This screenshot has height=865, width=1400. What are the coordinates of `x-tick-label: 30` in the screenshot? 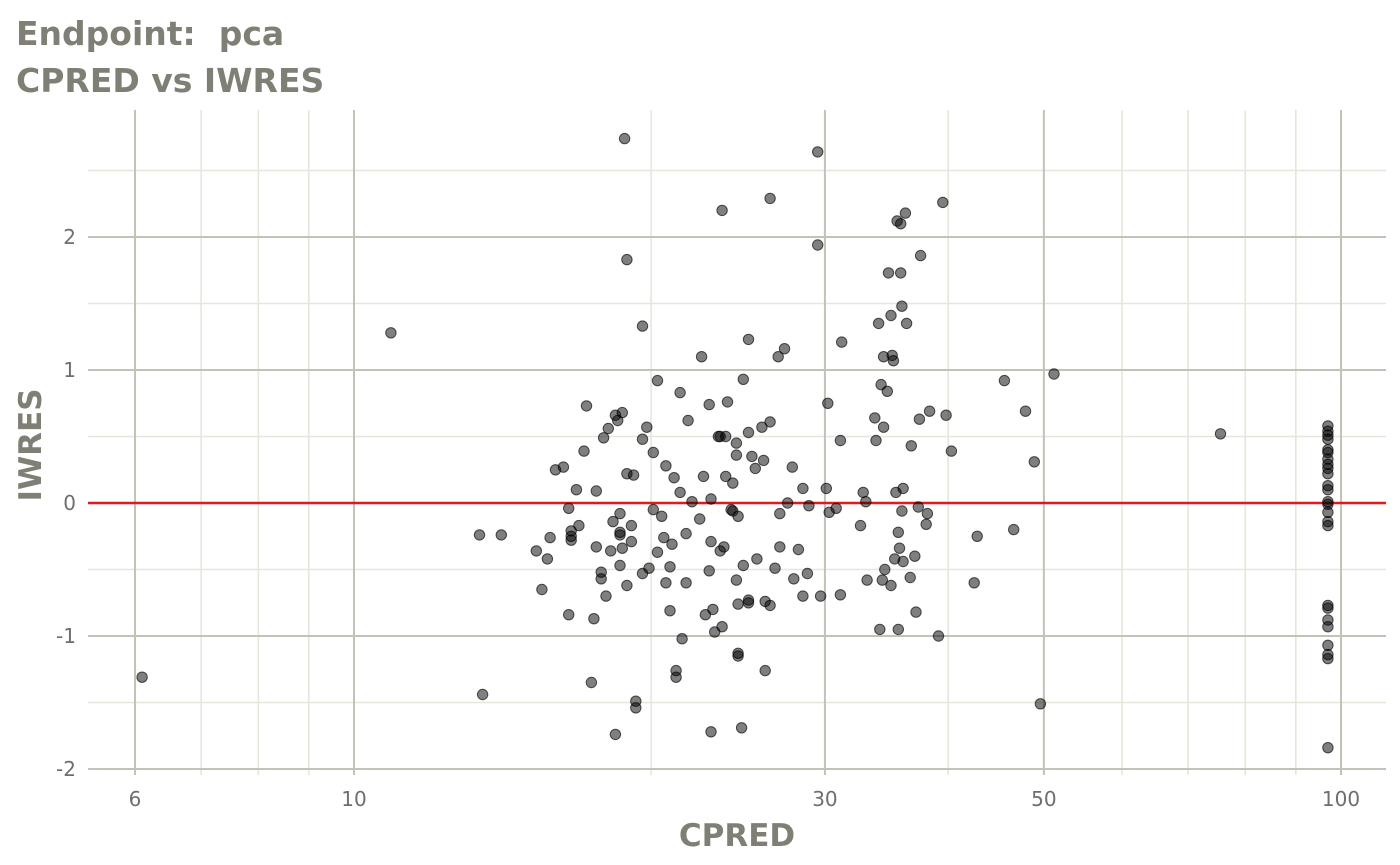 It's located at (824, 799).